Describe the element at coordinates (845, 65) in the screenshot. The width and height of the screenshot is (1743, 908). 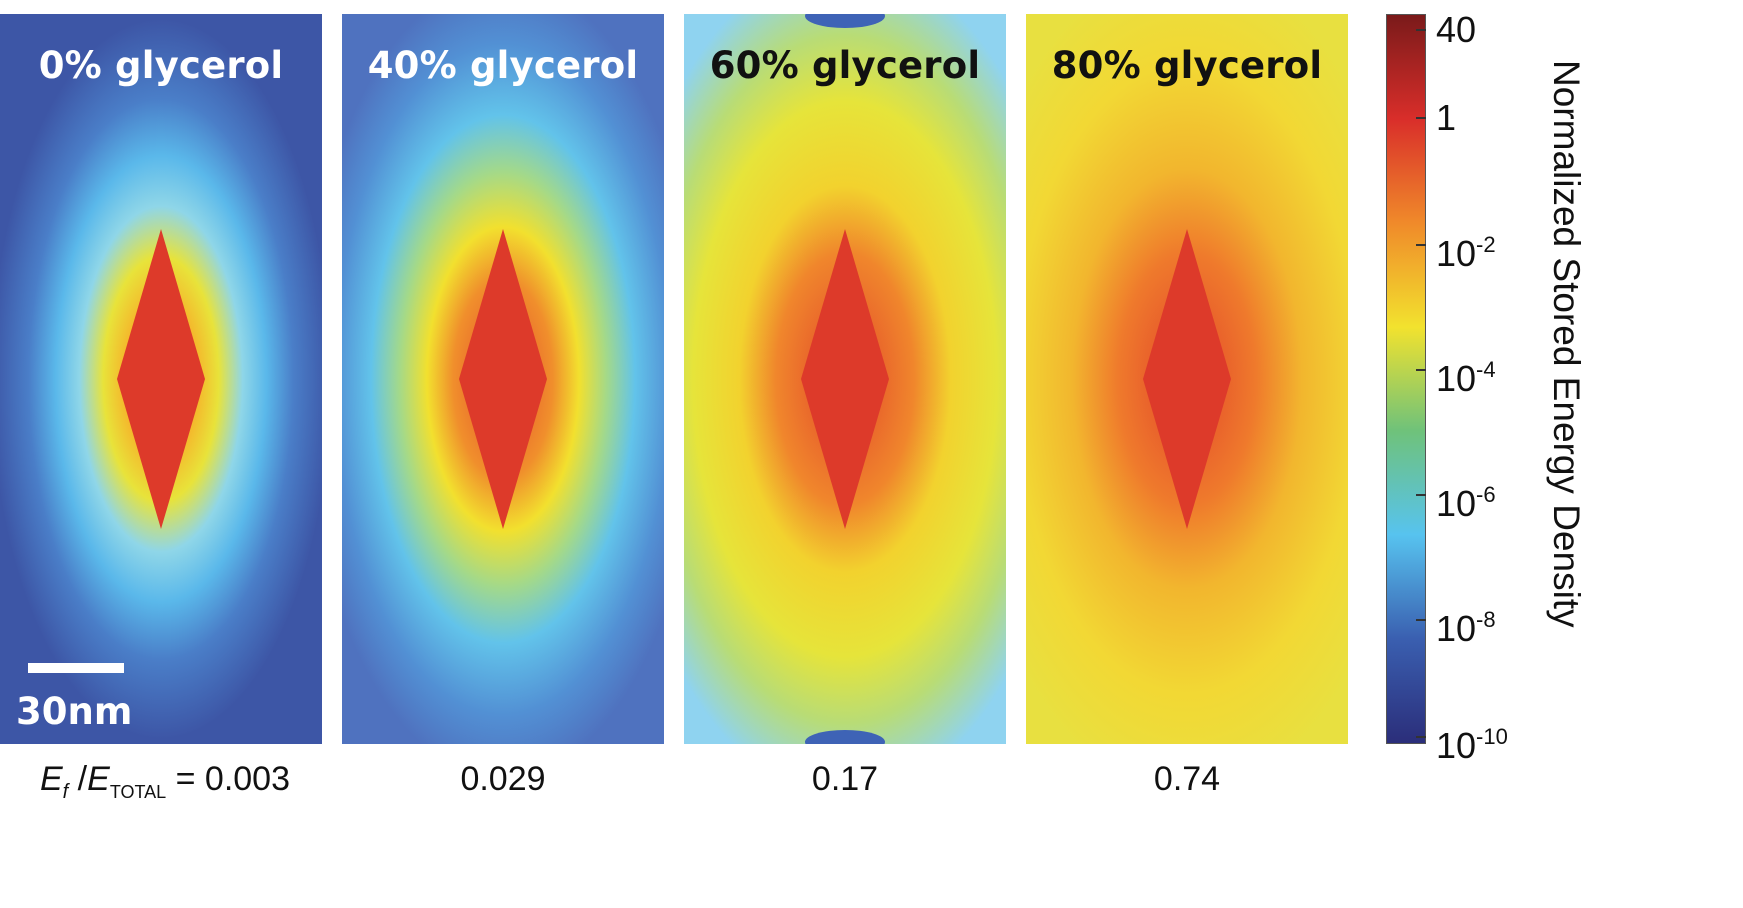
I see `panel-title: 60% glycerol` at that location.